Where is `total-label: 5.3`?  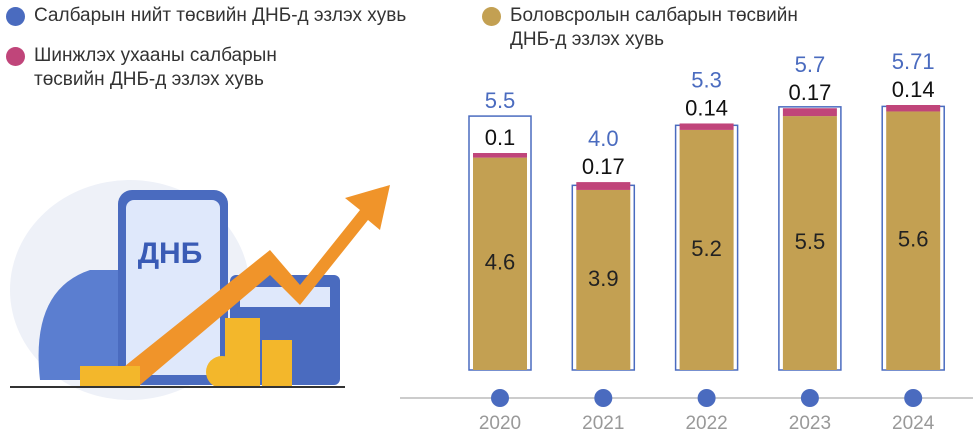
total-label: 5.3 is located at coordinates (706, 79).